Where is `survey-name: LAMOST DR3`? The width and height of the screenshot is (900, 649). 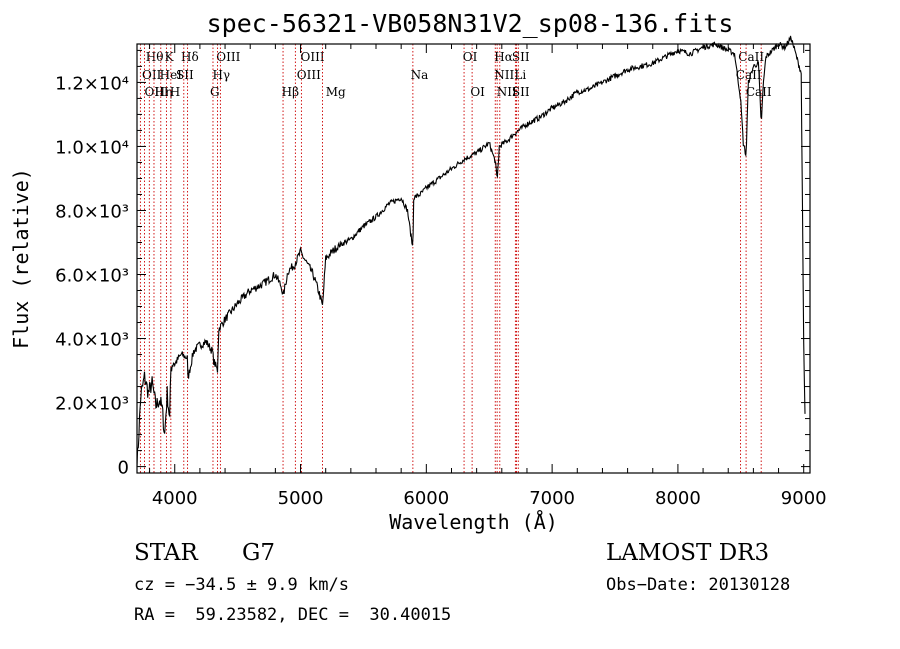 survey-name: LAMOST DR3 is located at coordinates (687, 553).